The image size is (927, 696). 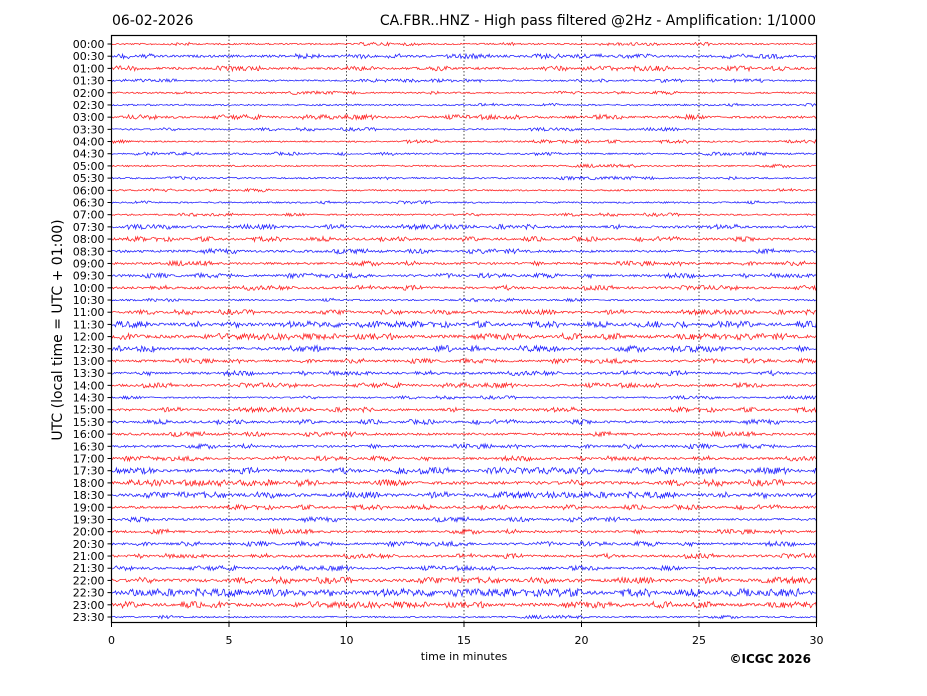 I want to click on y-tick-label: 10:30, so click(x=89, y=300).